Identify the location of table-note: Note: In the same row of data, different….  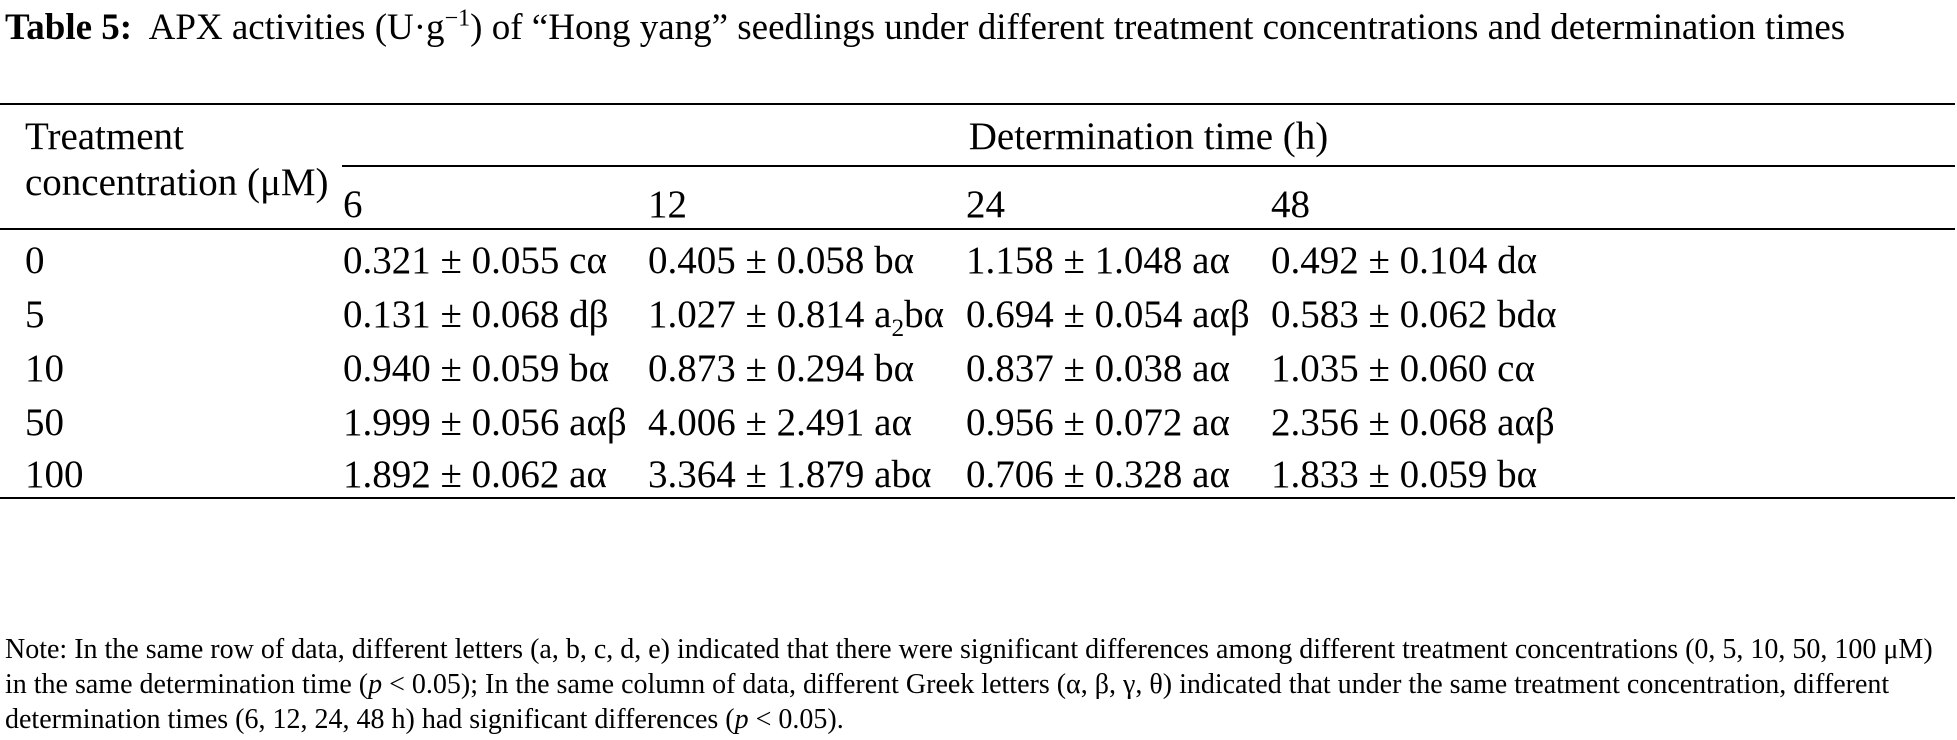
(980, 684).